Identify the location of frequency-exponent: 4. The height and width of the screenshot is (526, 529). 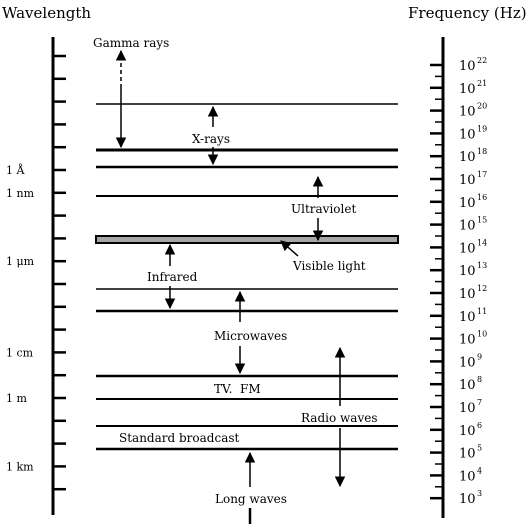
(479, 470).